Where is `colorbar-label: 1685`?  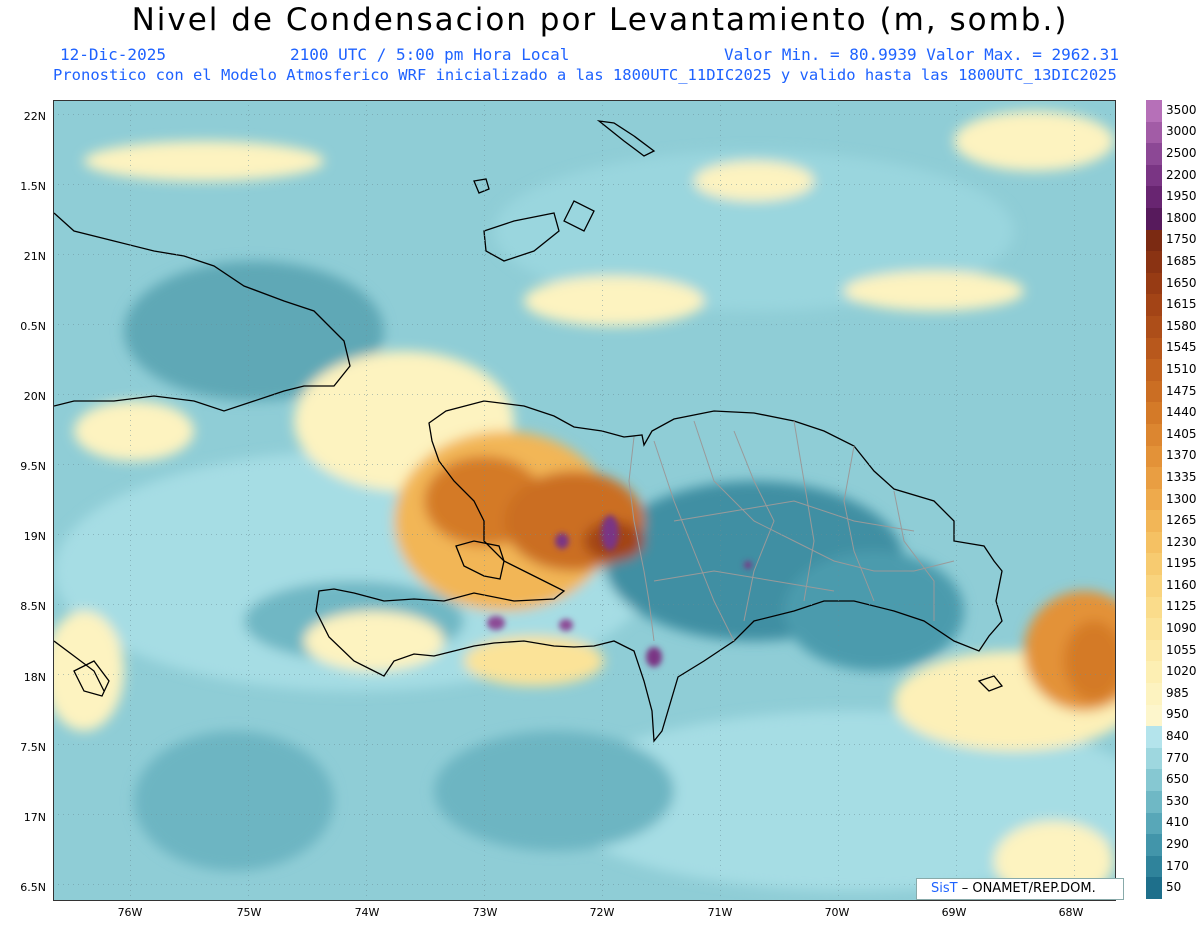
colorbar-label: 1685 is located at coordinates (1181, 260).